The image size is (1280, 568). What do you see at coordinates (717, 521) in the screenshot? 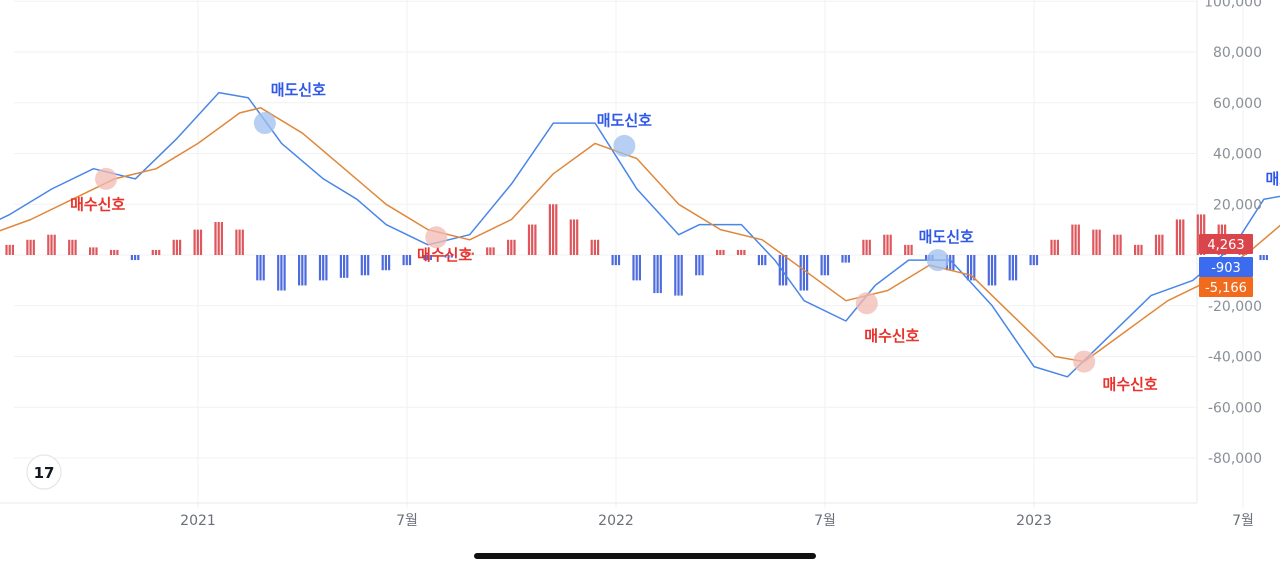
I see `x-axis: 7월20217월20227월20237월20247월20257월` at bounding box center [717, 521].